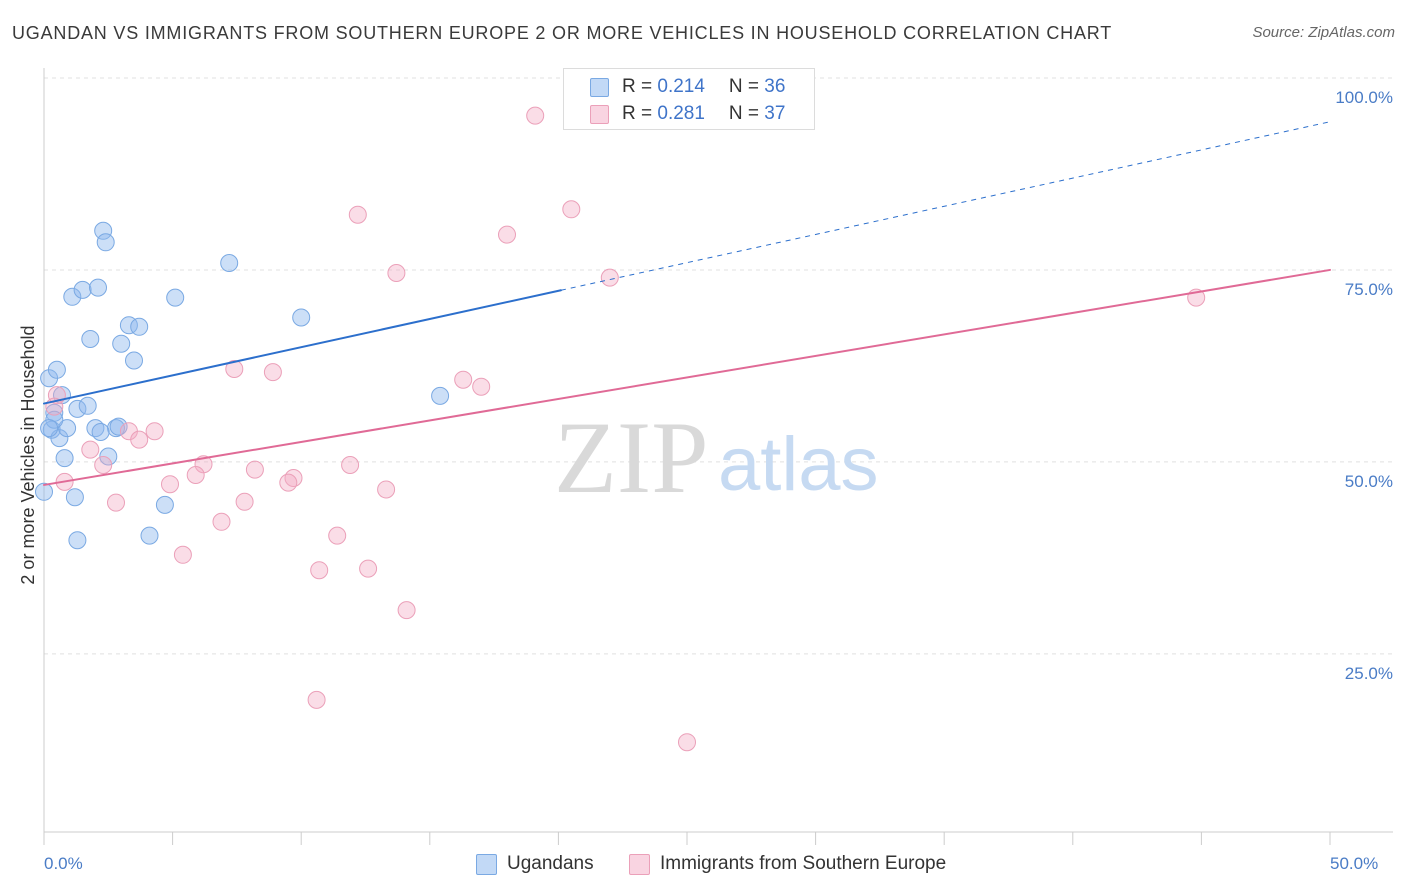  What do you see at coordinates (681, 113) in the screenshot?
I see `legend-r-value: 0.281` at bounding box center [681, 113].